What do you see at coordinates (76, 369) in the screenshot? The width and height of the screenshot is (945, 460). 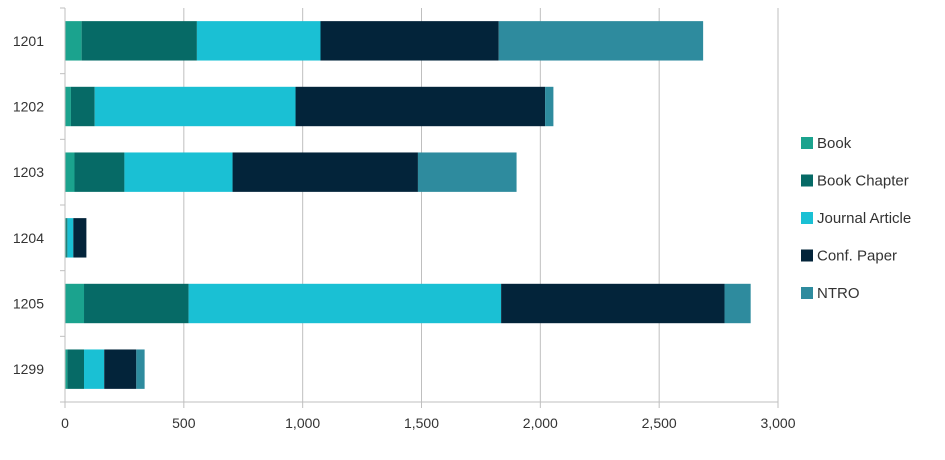 I see `bar-1299-book-chapter` at bounding box center [76, 369].